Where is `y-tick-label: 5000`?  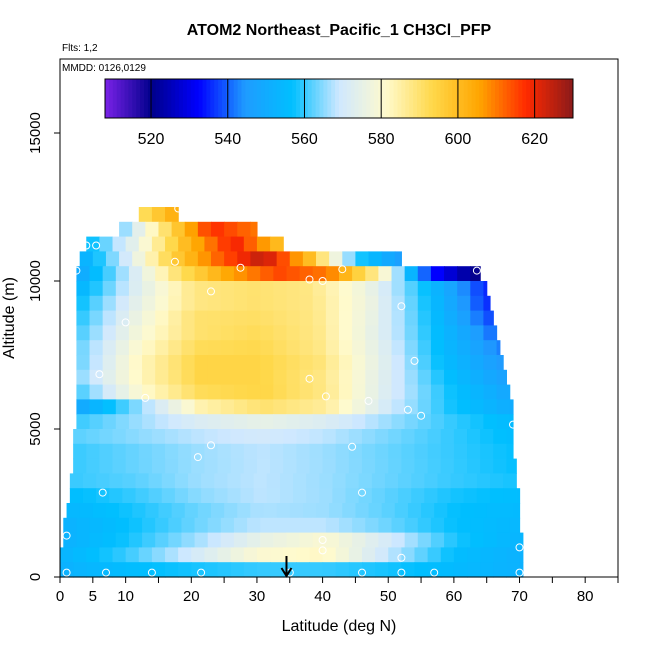
y-tick-label: 5000 is located at coordinates (35, 428).